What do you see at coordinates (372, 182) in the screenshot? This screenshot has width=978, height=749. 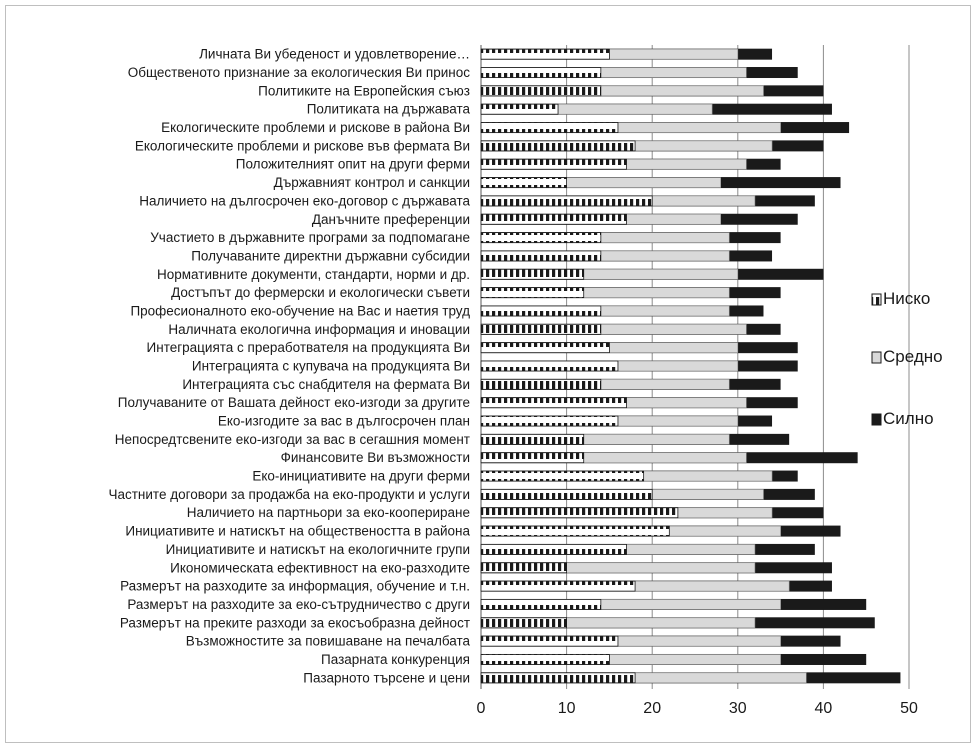 I see `category-label: Държавният контрол и санкции` at bounding box center [372, 182].